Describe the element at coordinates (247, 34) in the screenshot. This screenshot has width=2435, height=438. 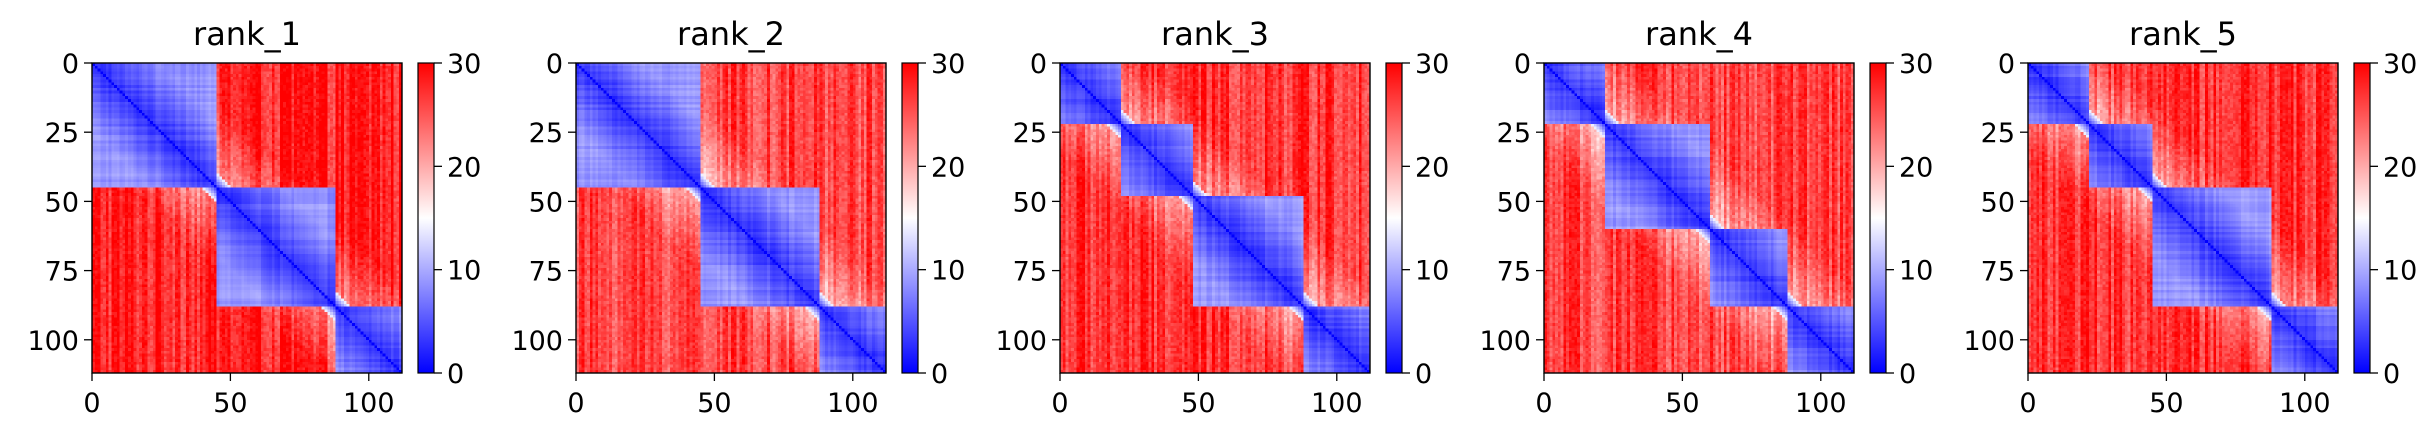
I see `panel-title: rank_1` at that location.